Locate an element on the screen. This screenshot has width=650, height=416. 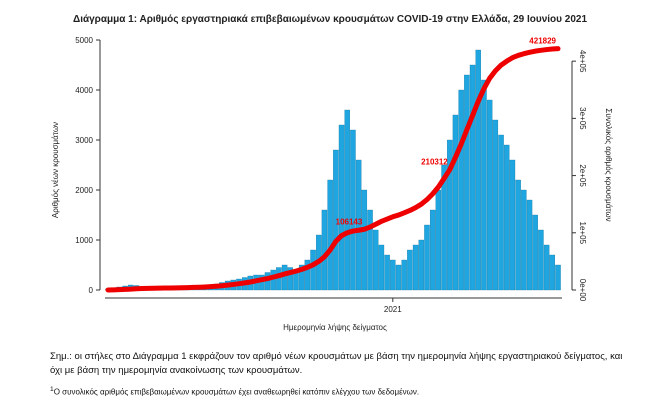
y2-axis-label: Συνολικός αριθμός κρουσμάτων is located at coordinates (608, 164).